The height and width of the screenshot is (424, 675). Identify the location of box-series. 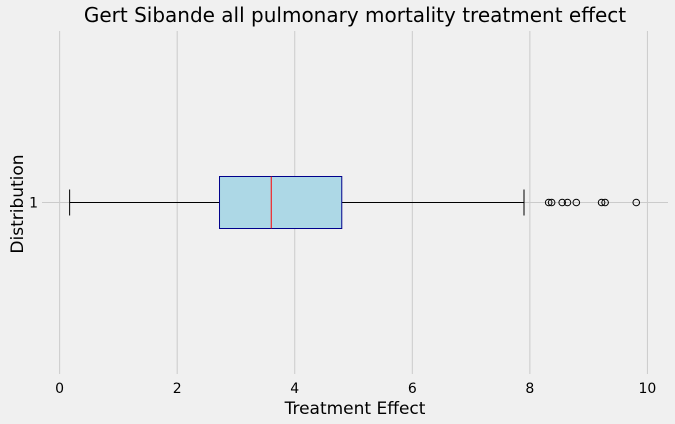
(355, 202).